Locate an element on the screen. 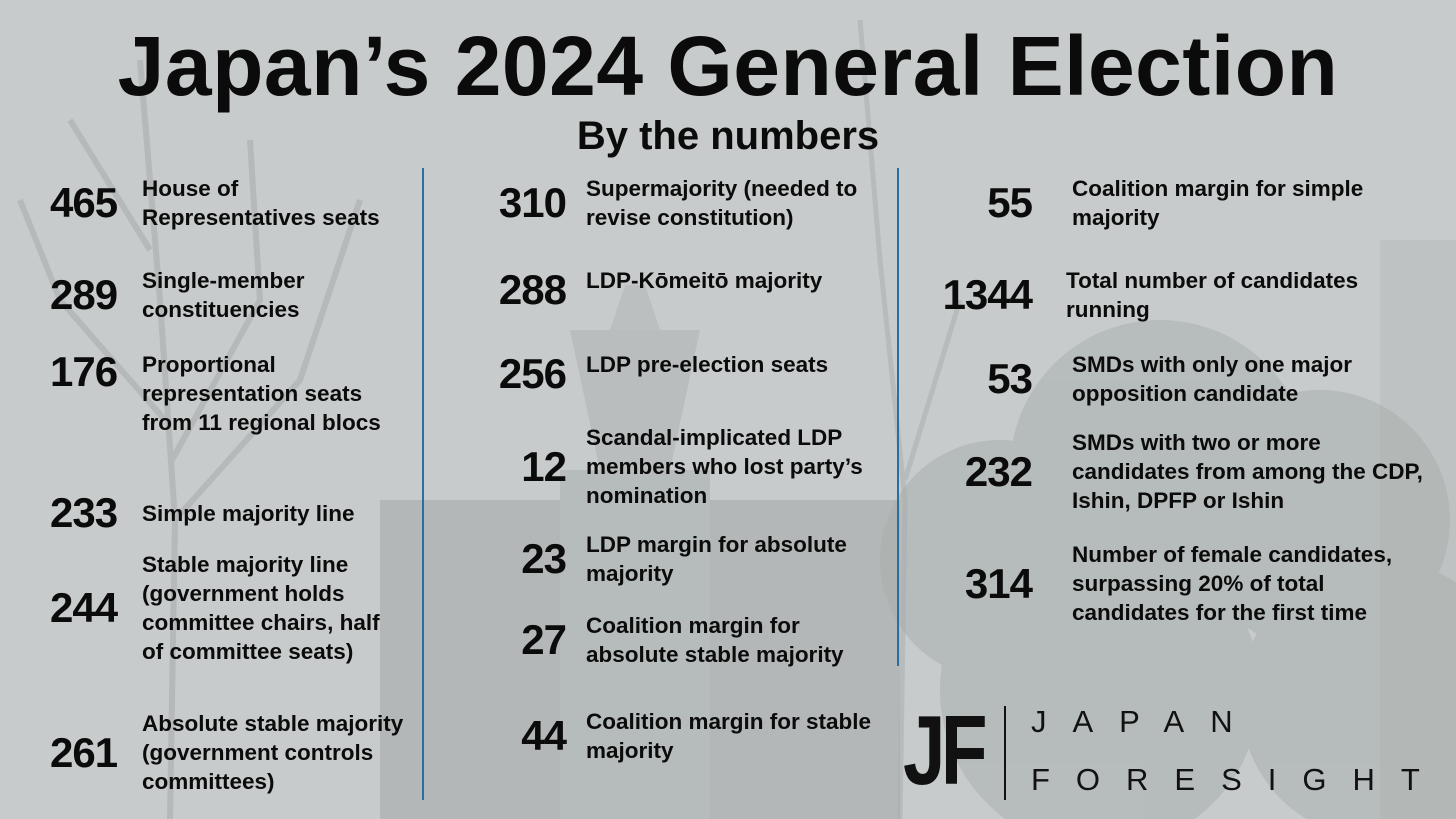  logo-word-japan: JAPAN is located at coordinates (1145, 721).